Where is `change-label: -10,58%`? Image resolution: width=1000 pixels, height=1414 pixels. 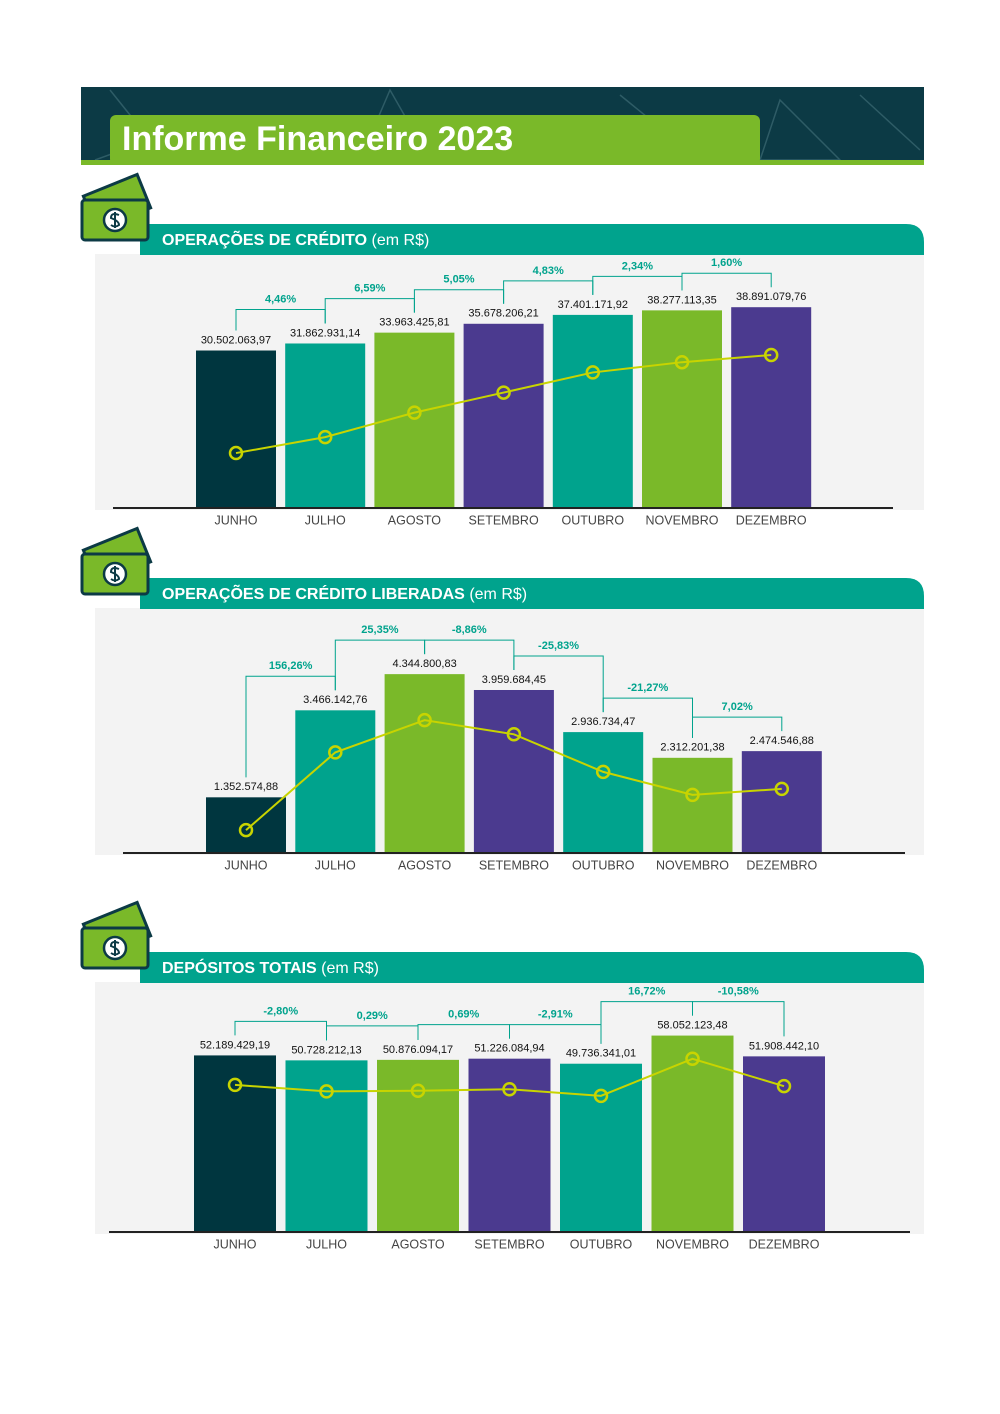 change-label: -10,58% is located at coordinates (738, 991).